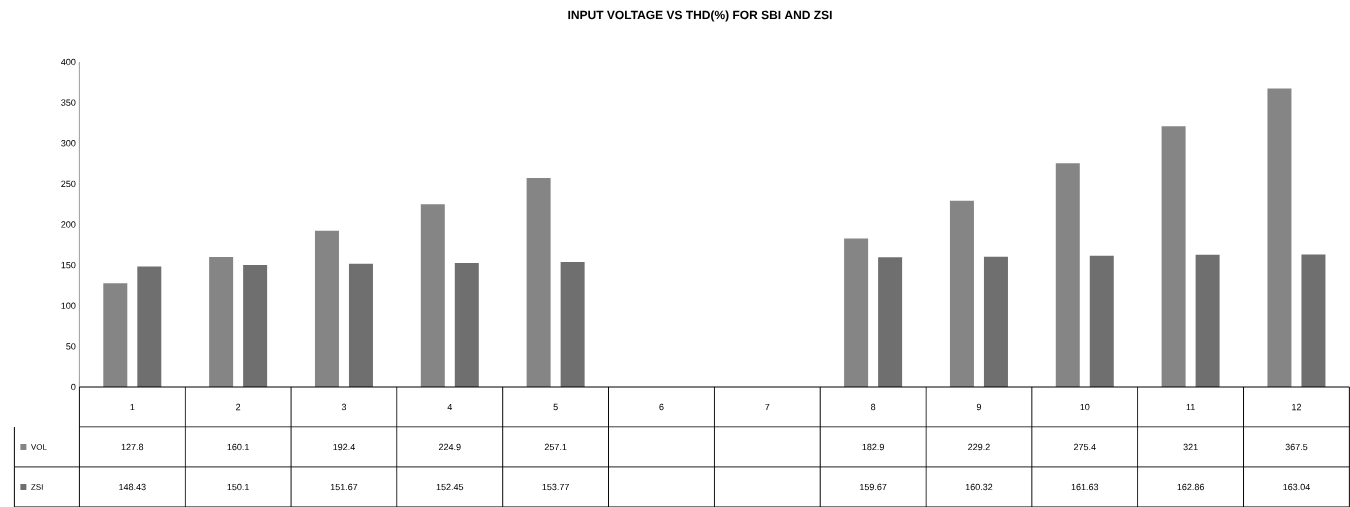 The image size is (1350, 507). I want to click on y-tick-label: 200, so click(68, 224).